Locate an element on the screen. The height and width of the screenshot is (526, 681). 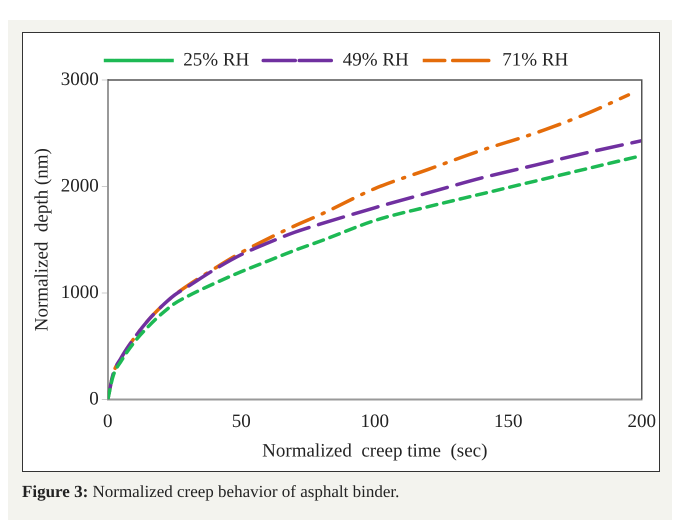
x-tick-label: 150 is located at coordinates (508, 421).